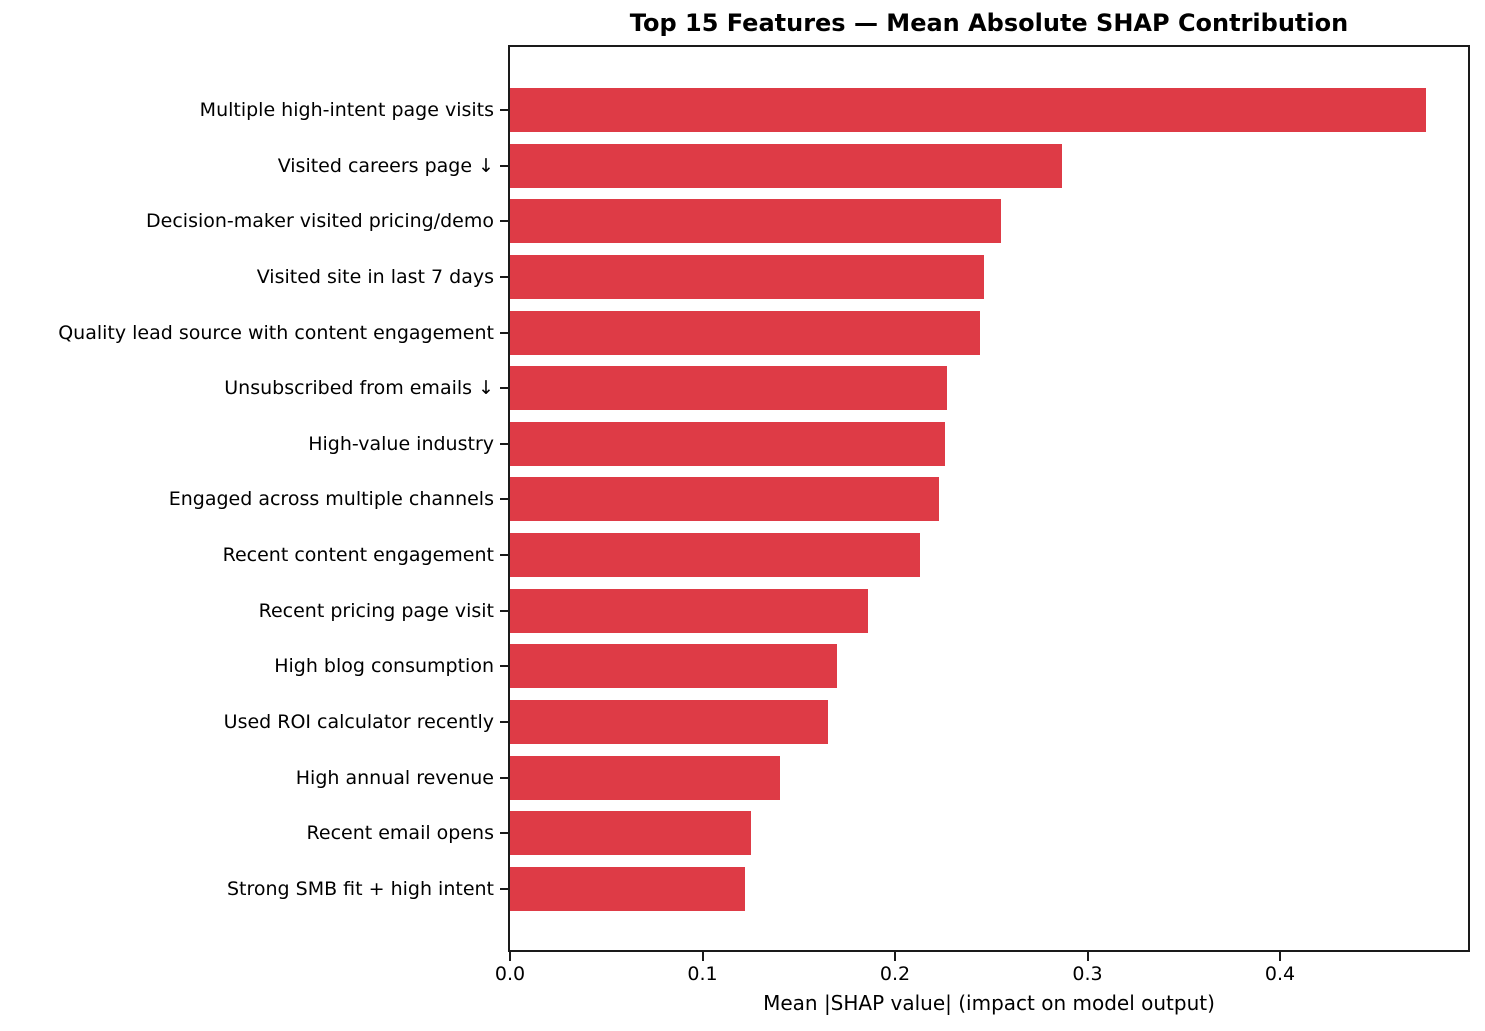  Describe the element at coordinates (394, 777) in the screenshot. I see `y-tick-label: High annual revenue` at that location.